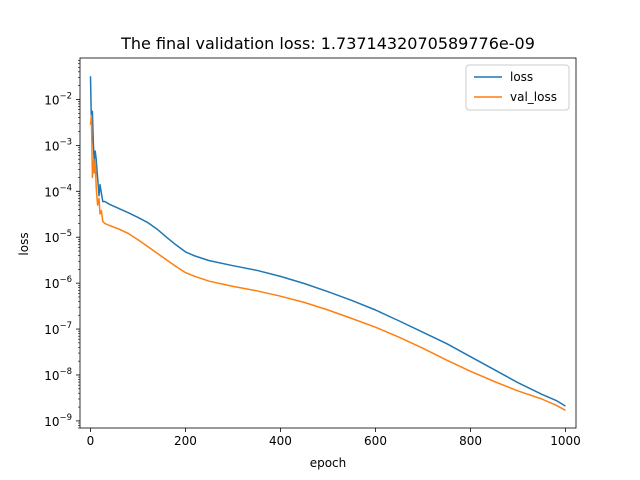 The height and width of the screenshot is (480, 640). What do you see at coordinates (58, 237) in the screenshot?
I see `y-tick-label: 10⁻⁵` at bounding box center [58, 237].